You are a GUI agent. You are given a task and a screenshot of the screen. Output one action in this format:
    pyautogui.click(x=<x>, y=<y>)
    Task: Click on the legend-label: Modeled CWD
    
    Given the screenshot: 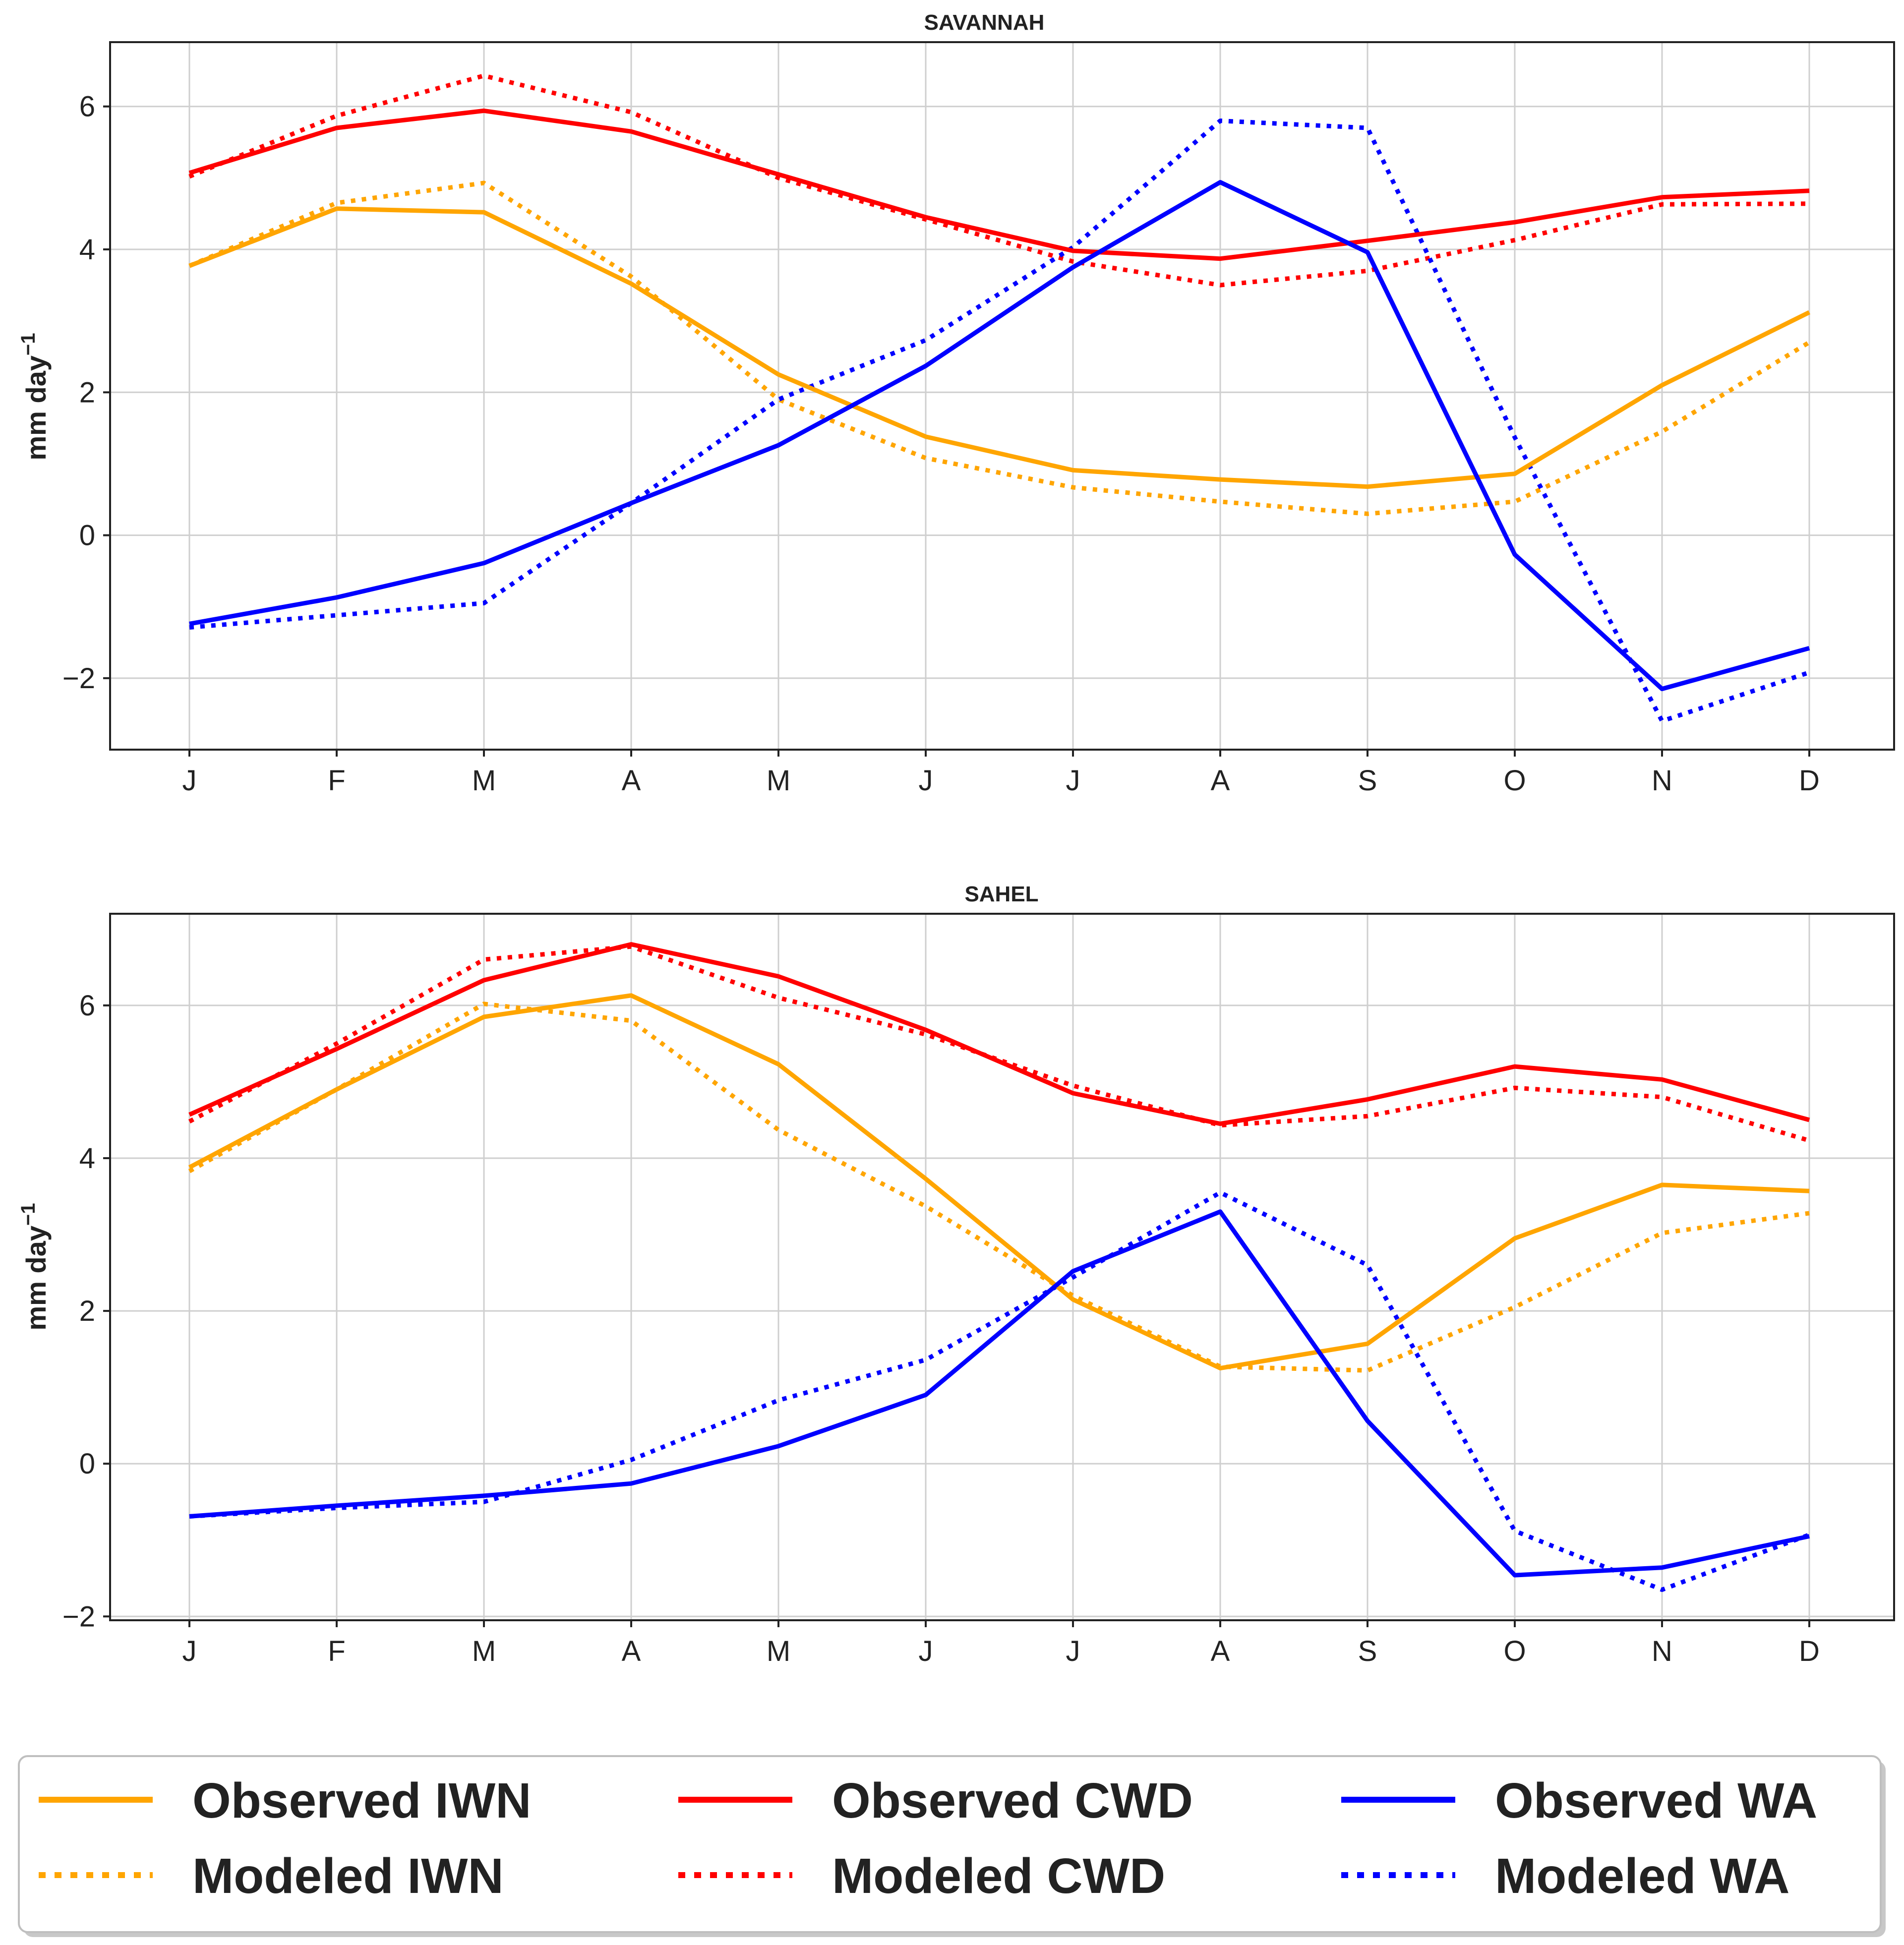 What is the action you would take?
    pyautogui.click(x=998, y=1876)
    